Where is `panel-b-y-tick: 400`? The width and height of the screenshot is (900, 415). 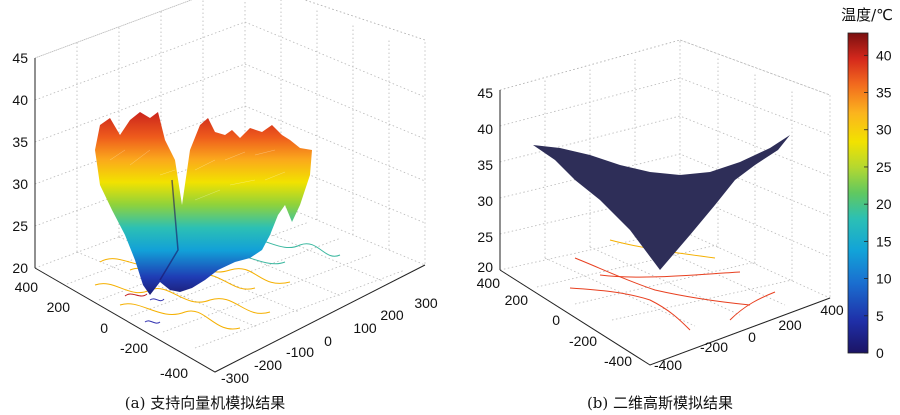
panel-b-y-tick: 400 is located at coordinates (489, 283).